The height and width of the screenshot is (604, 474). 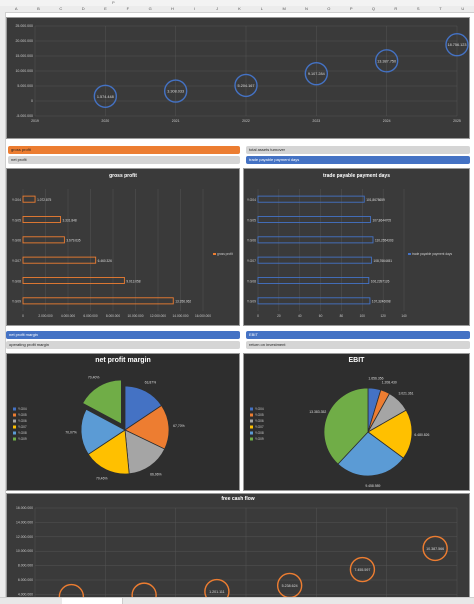 What do you see at coordinates (150, 8) in the screenshot?
I see `column-header: G` at bounding box center [150, 8].